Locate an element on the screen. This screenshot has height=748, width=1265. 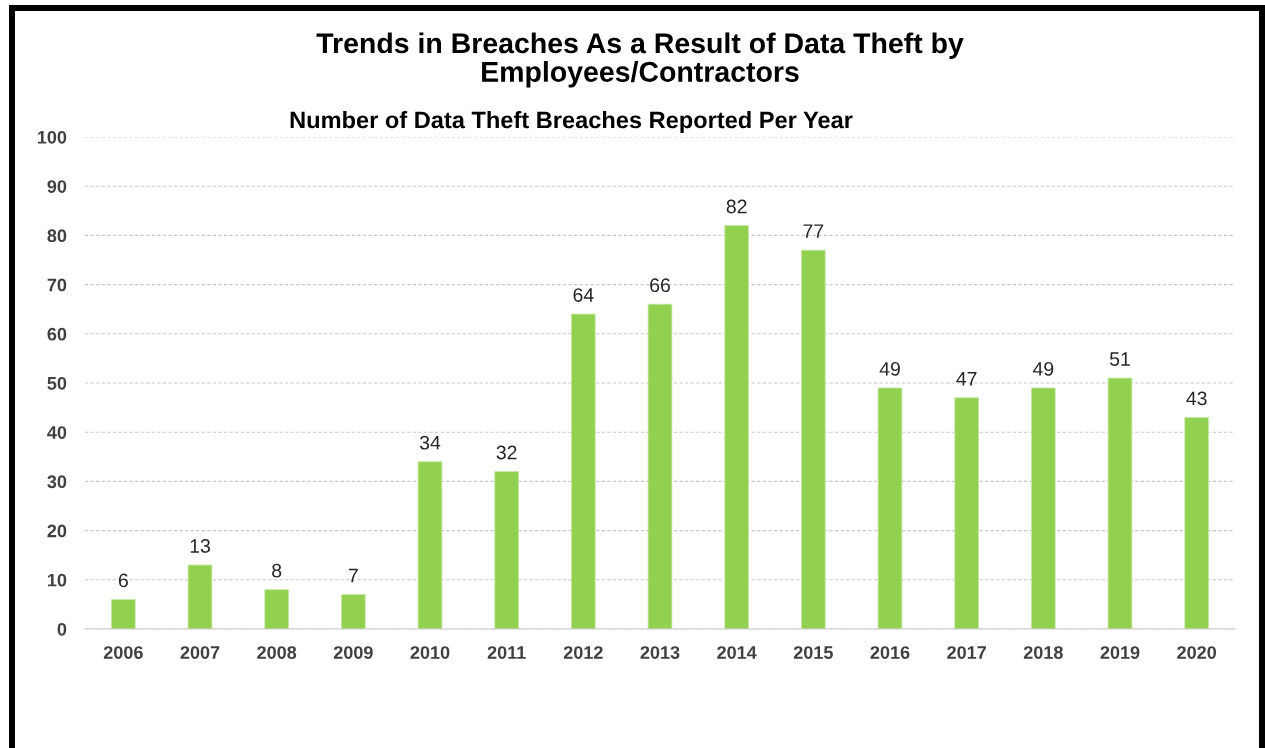
y-tick-label: 100 is located at coordinates (52, 137).